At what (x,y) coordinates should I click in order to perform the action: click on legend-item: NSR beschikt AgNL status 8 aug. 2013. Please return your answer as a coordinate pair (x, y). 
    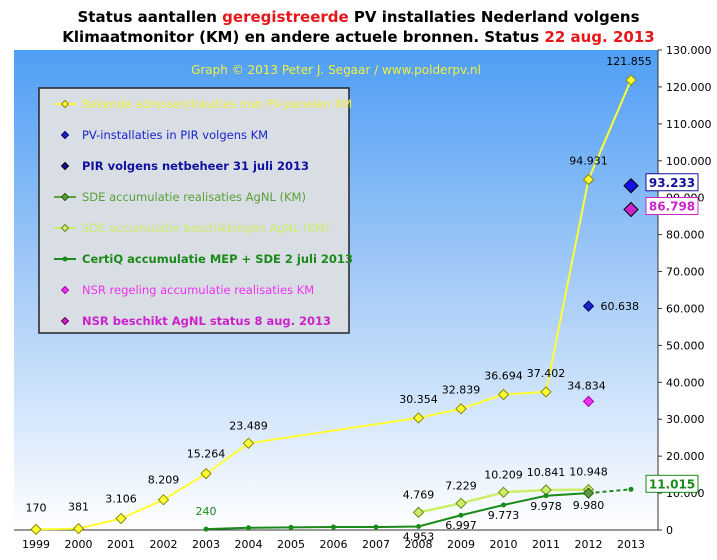
    Looking at the image, I should click on (195, 321).